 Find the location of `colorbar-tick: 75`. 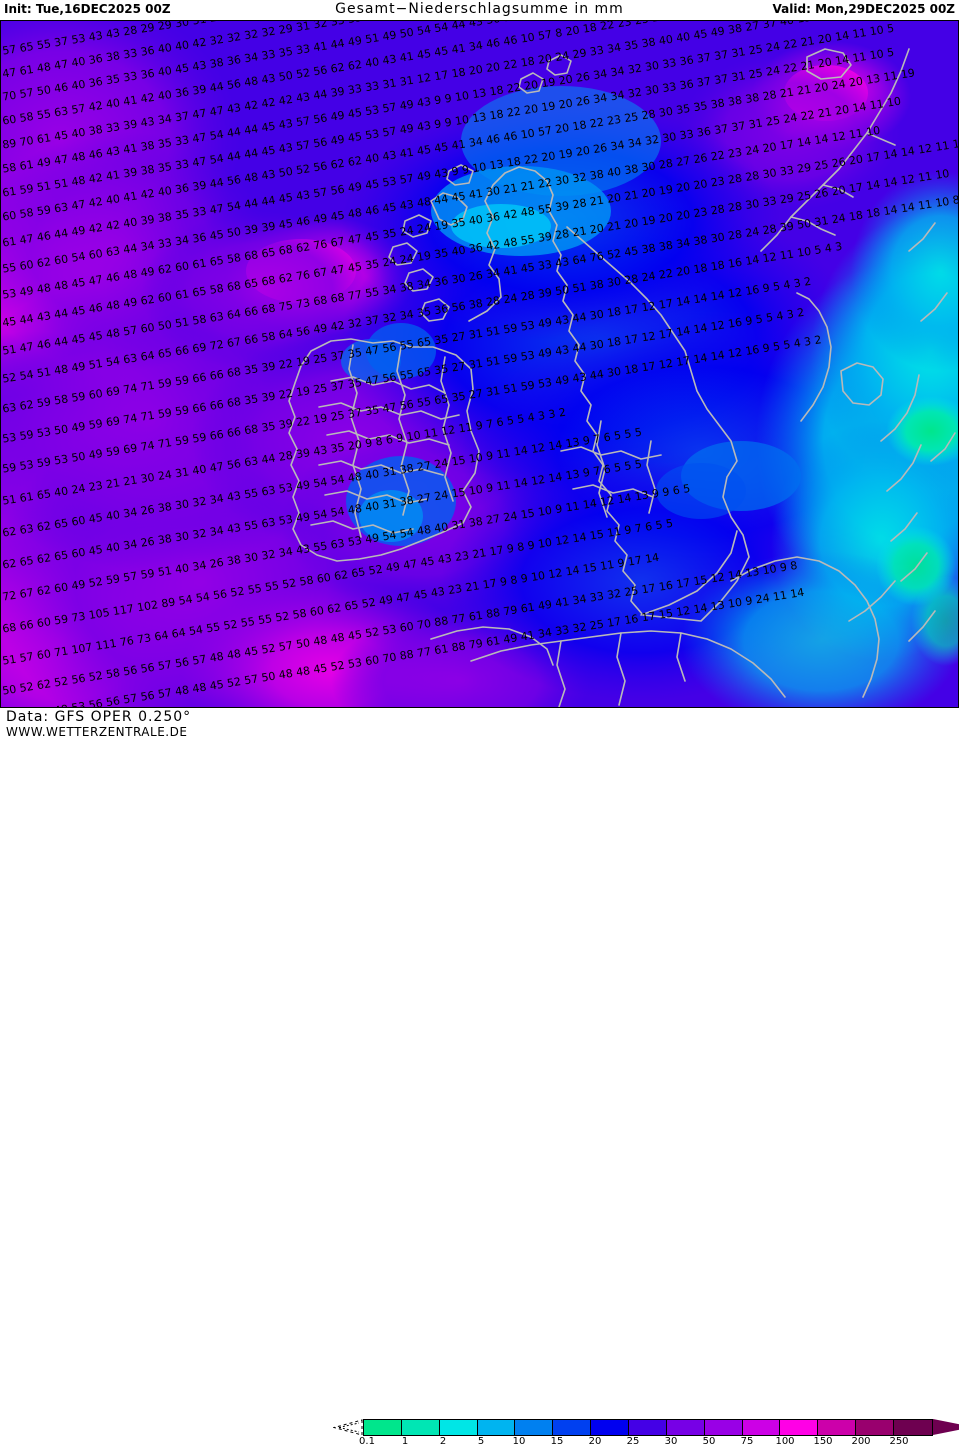

colorbar-tick: 75 is located at coordinates (747, 1441).